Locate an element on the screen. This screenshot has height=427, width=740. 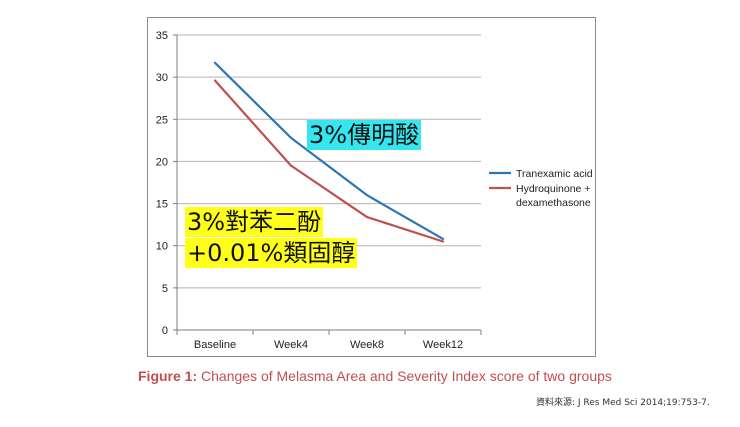
source-citation: 資料來源: J Res Med Sci 2014;19:753-7. is located at coordinates (623, 403).